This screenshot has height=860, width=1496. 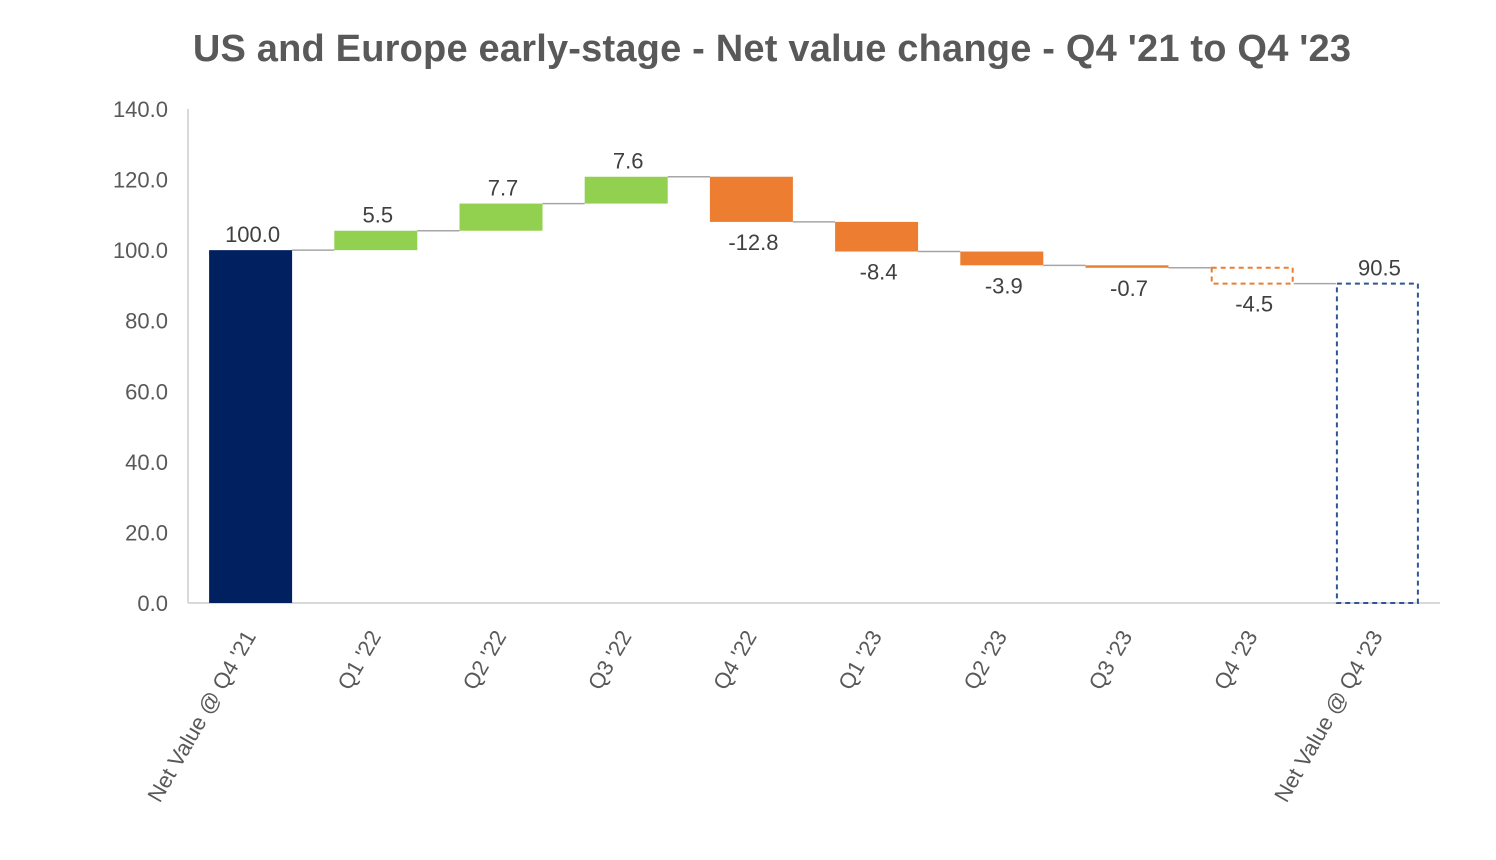 What do you see at coordinates (1254, 304) in the screenshot?
I see `data-label: -4.5` at bounding box center [1254, 304].